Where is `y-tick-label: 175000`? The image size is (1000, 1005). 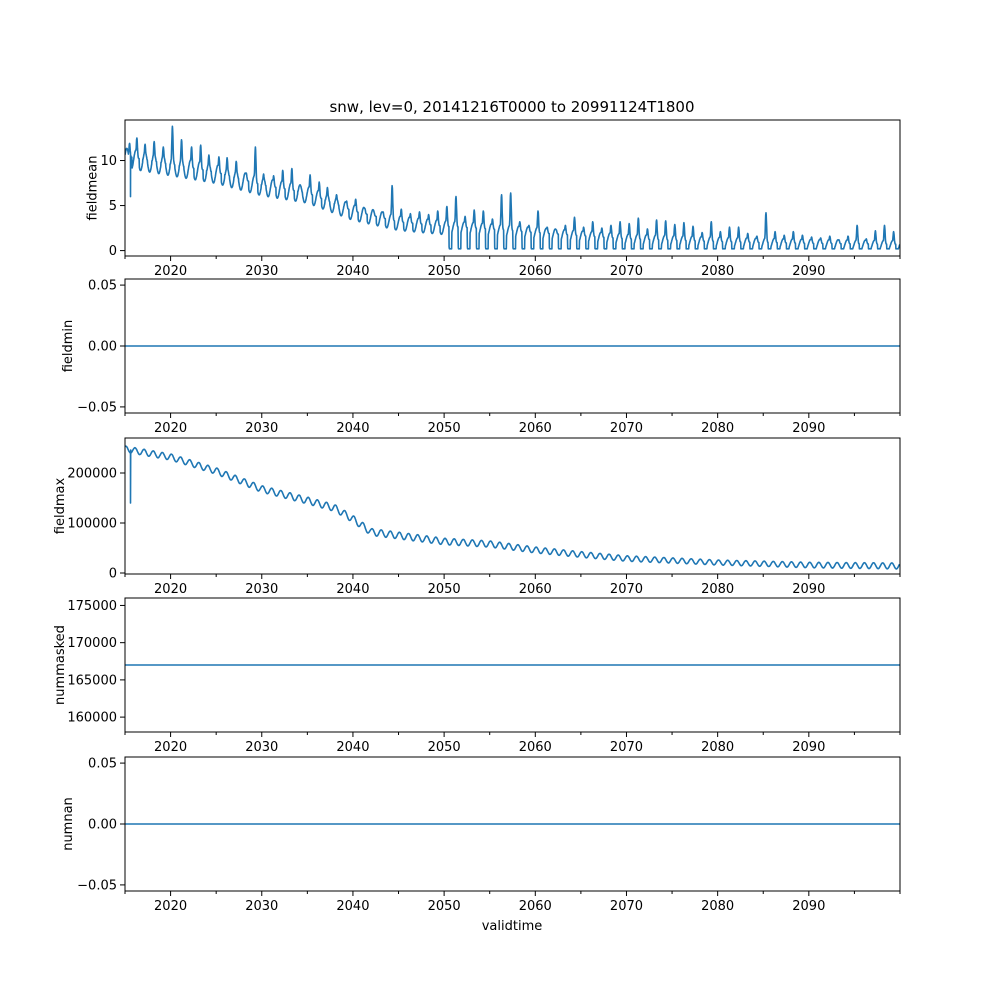
y-tick-label: 175000 is located at coordinates (92, 606).